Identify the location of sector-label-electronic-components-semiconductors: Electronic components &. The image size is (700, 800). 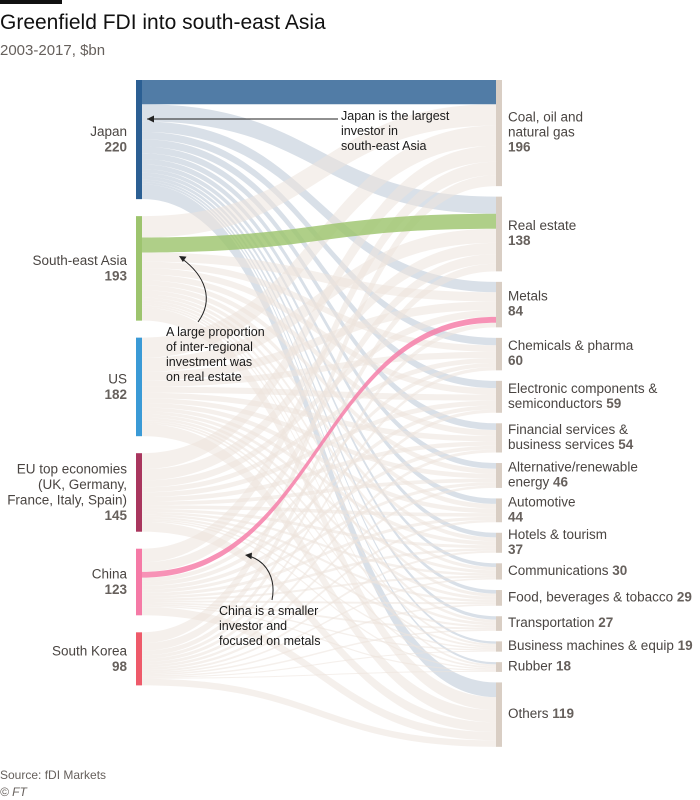
(582, 388).